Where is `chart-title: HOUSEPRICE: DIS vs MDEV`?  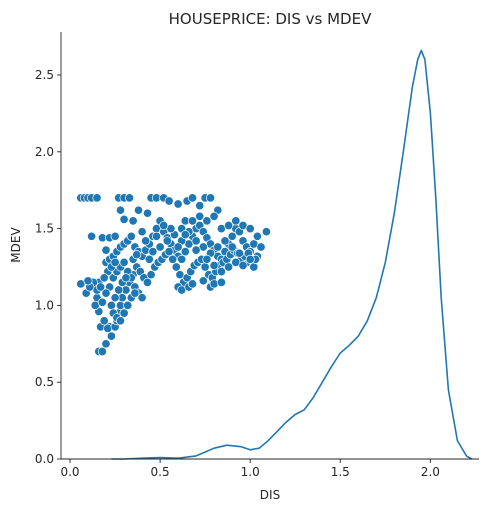
chart-title: HOUSEPRICE: DIS vs MDEV is located at coordinates (270, 19).